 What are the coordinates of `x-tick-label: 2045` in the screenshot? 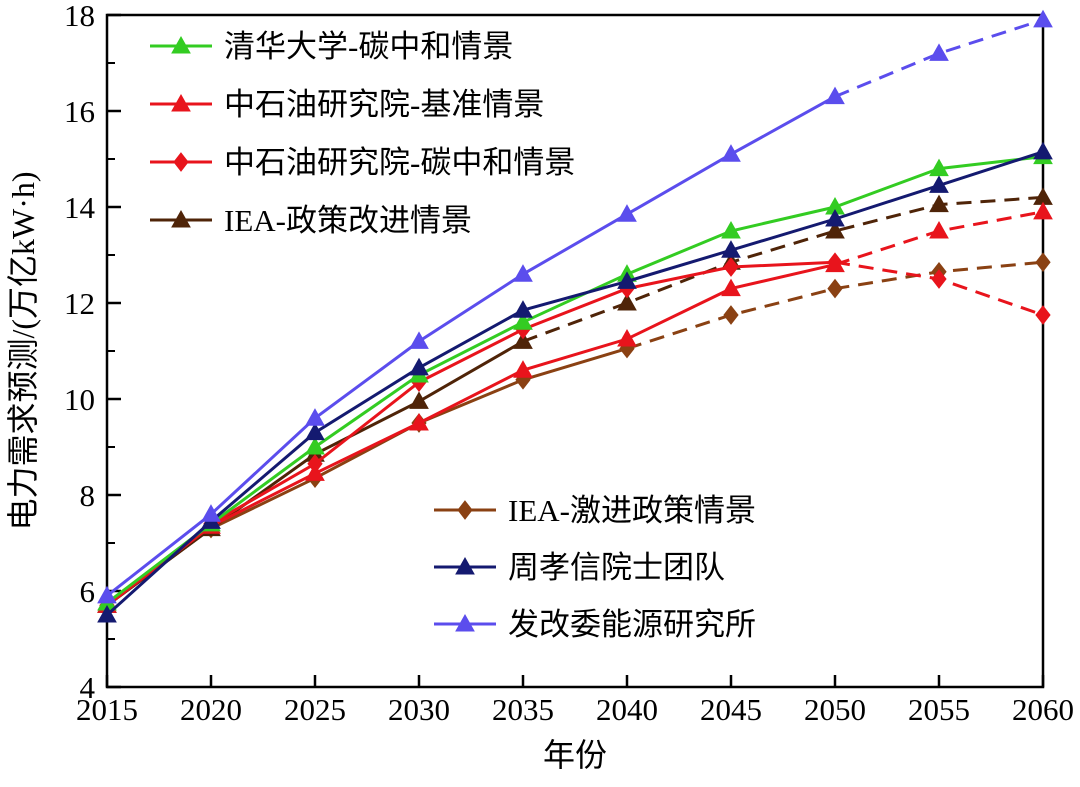 It's located at (731, 709).